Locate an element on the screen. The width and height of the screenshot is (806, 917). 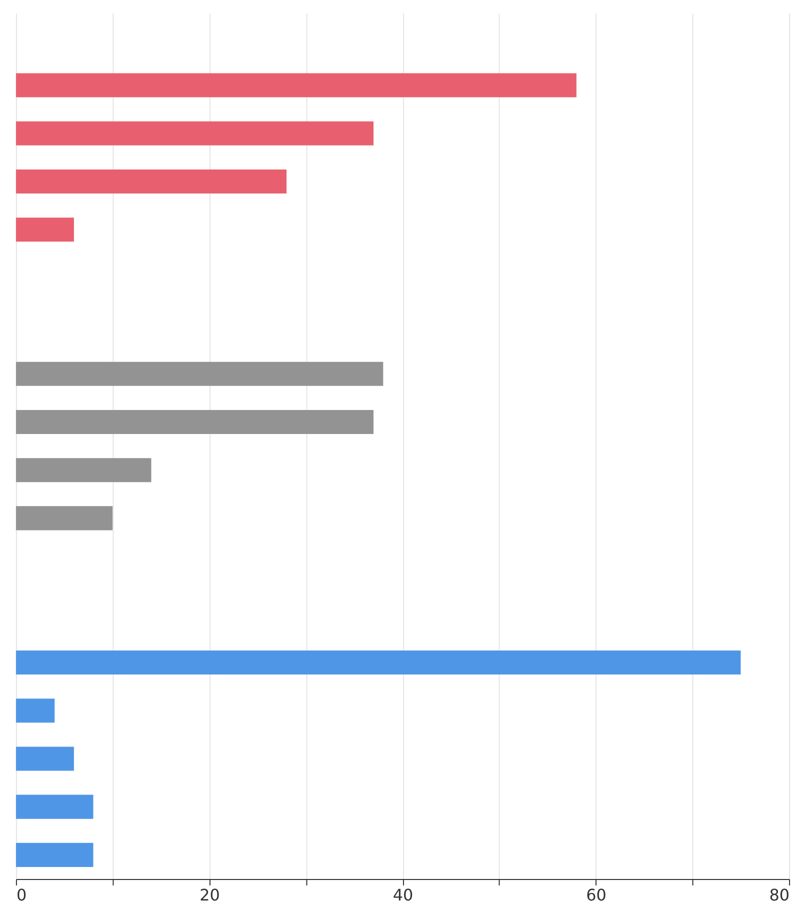
x-tick-label: 80 is located at coordinates (779, 894).